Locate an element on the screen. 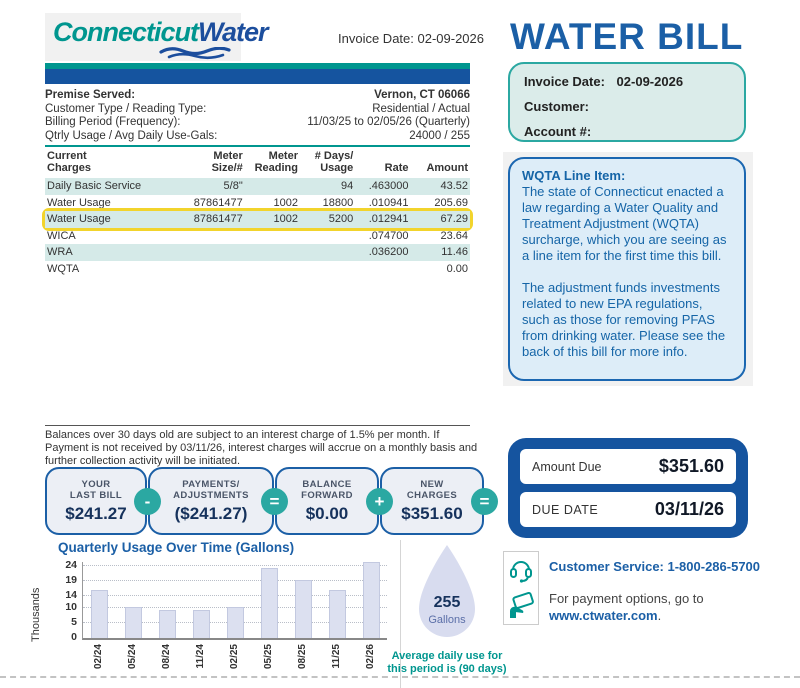 This screenshot has height=688, width=800. charges-cell: Water Usage is located at coordinates (79, 202).